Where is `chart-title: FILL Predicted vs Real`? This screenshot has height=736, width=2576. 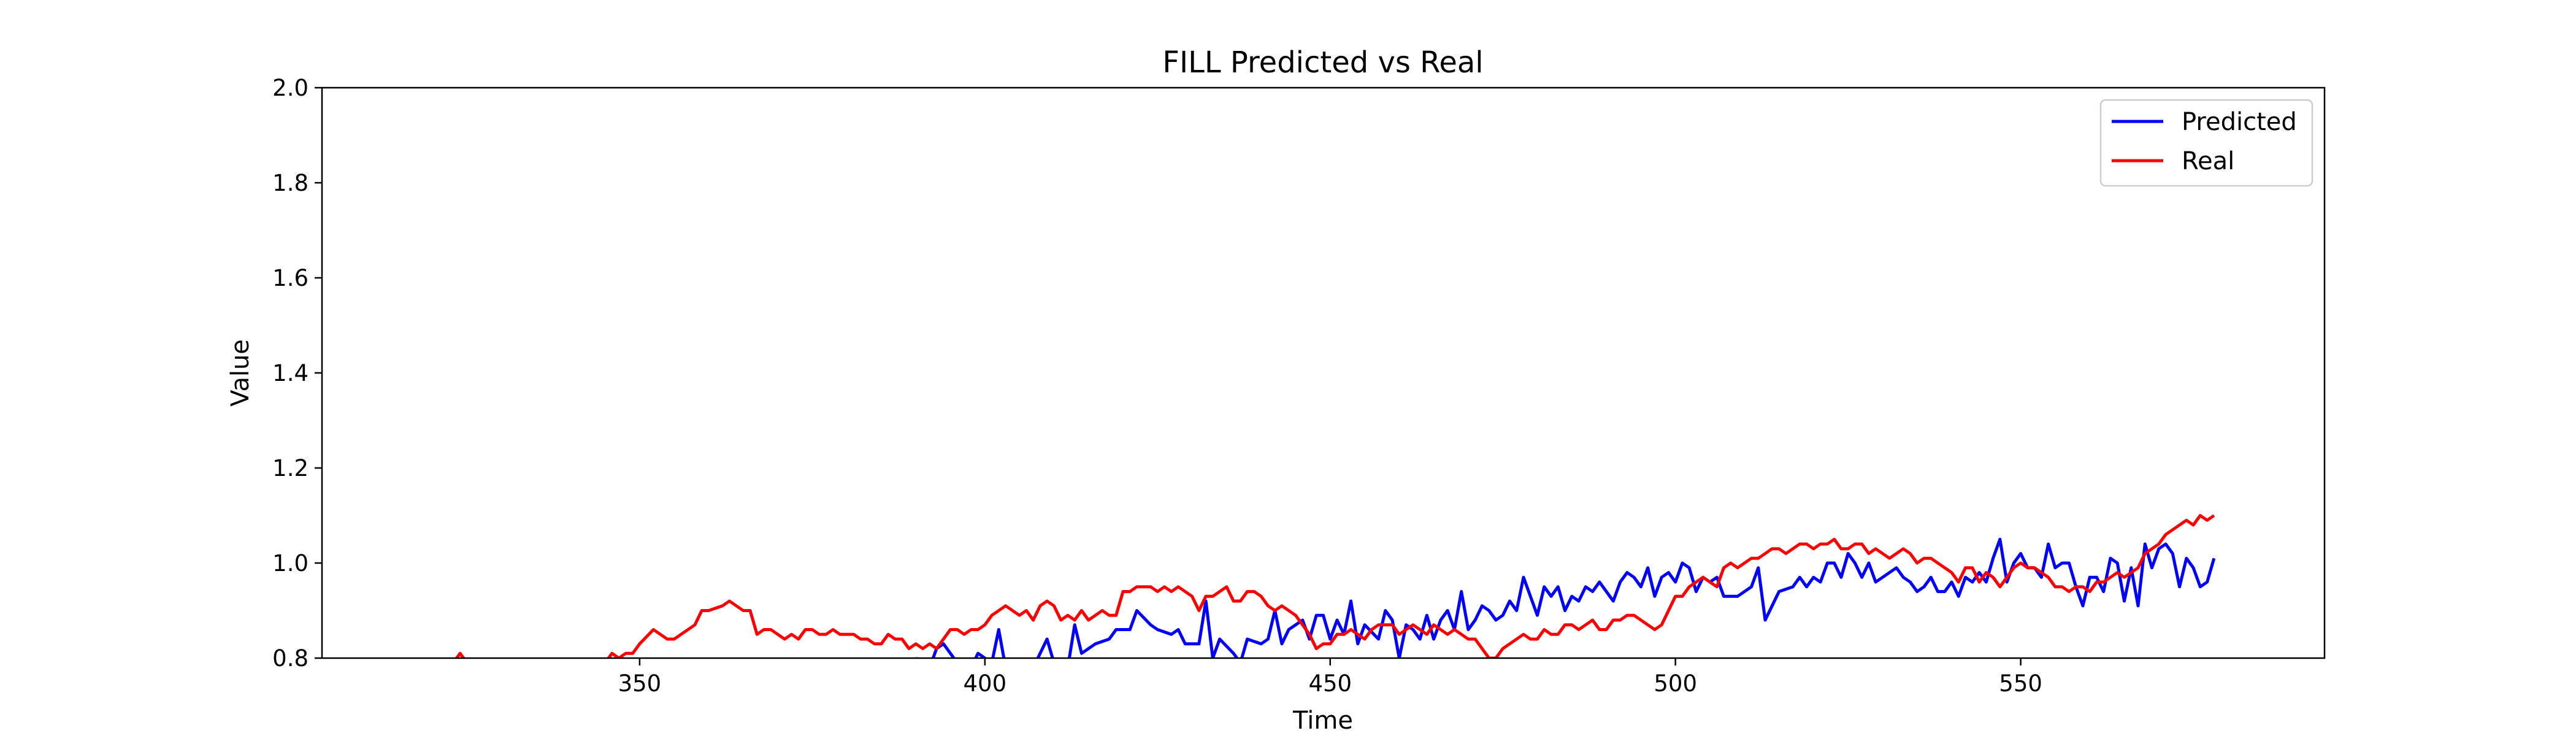 chart-title: FILL Predicted vs Real is located at coordinates (1322, 62).